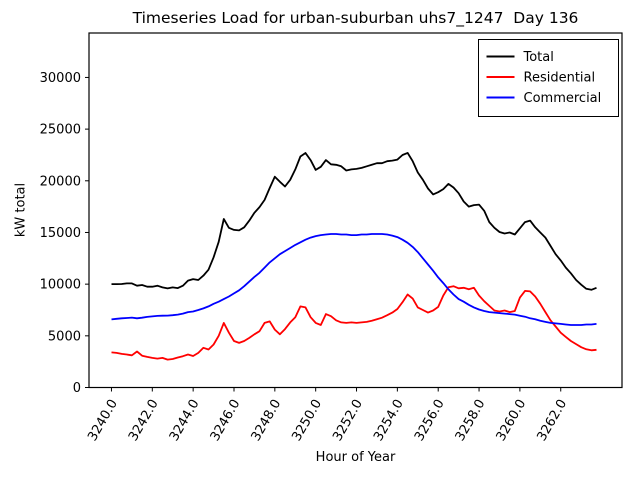  I want to click on y-tick-label: 30000, so click(60, 78).